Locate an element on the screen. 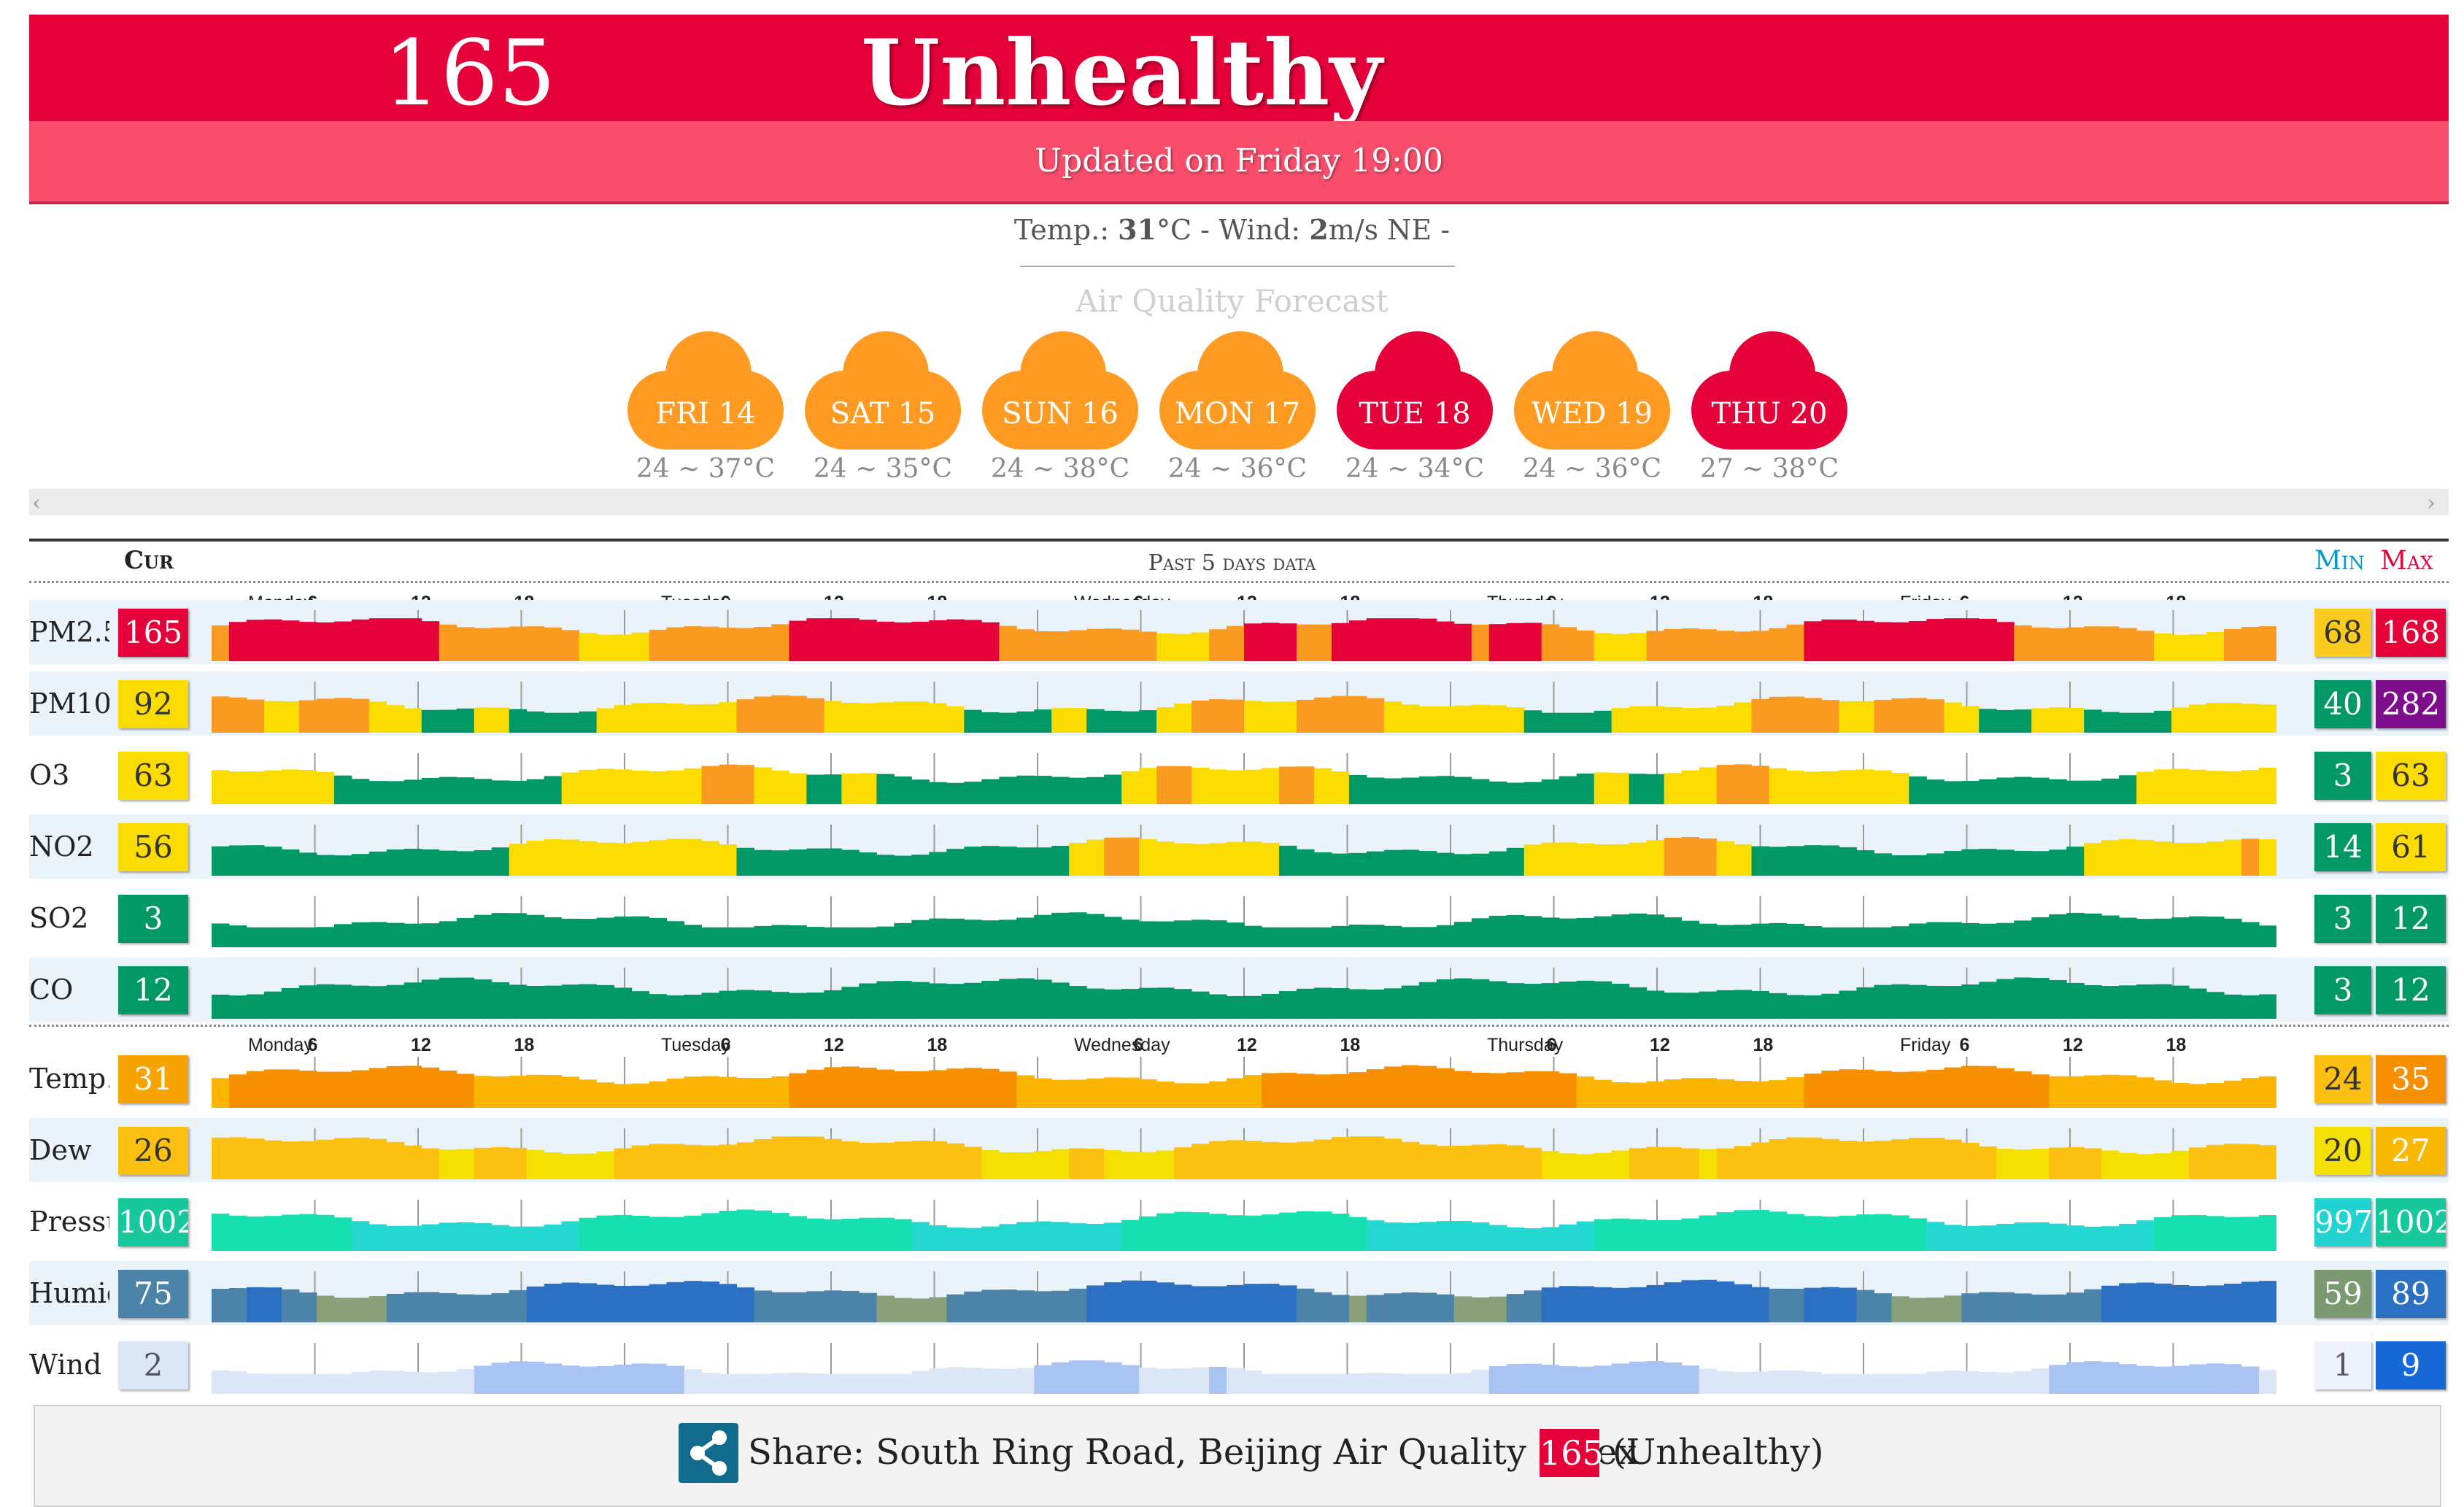 This screenshot has height=1507, width=2464. forecast-day: MON 17 24 ~ 36°C is located at coordinates (1237, 406).